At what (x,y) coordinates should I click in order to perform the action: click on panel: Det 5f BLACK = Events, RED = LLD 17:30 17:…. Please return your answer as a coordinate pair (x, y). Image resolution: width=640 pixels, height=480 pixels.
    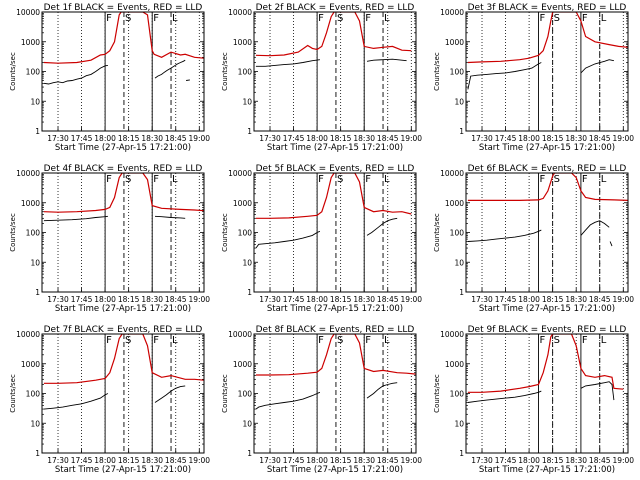
    Looking at the image, I should click on (321, 239).